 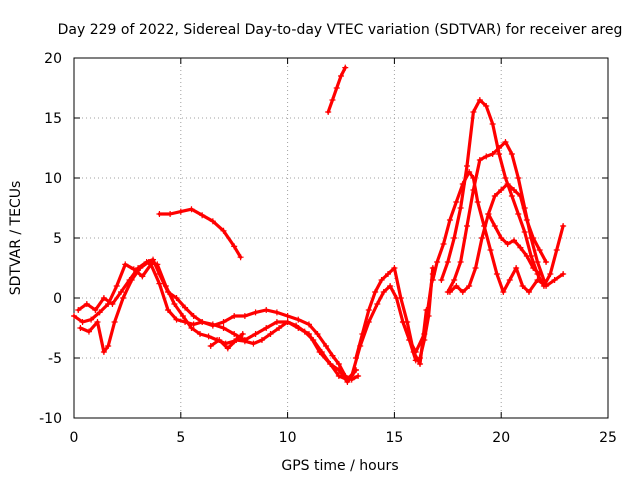 I want to click on y-tick-label: 20, so click(x=53, y=59).